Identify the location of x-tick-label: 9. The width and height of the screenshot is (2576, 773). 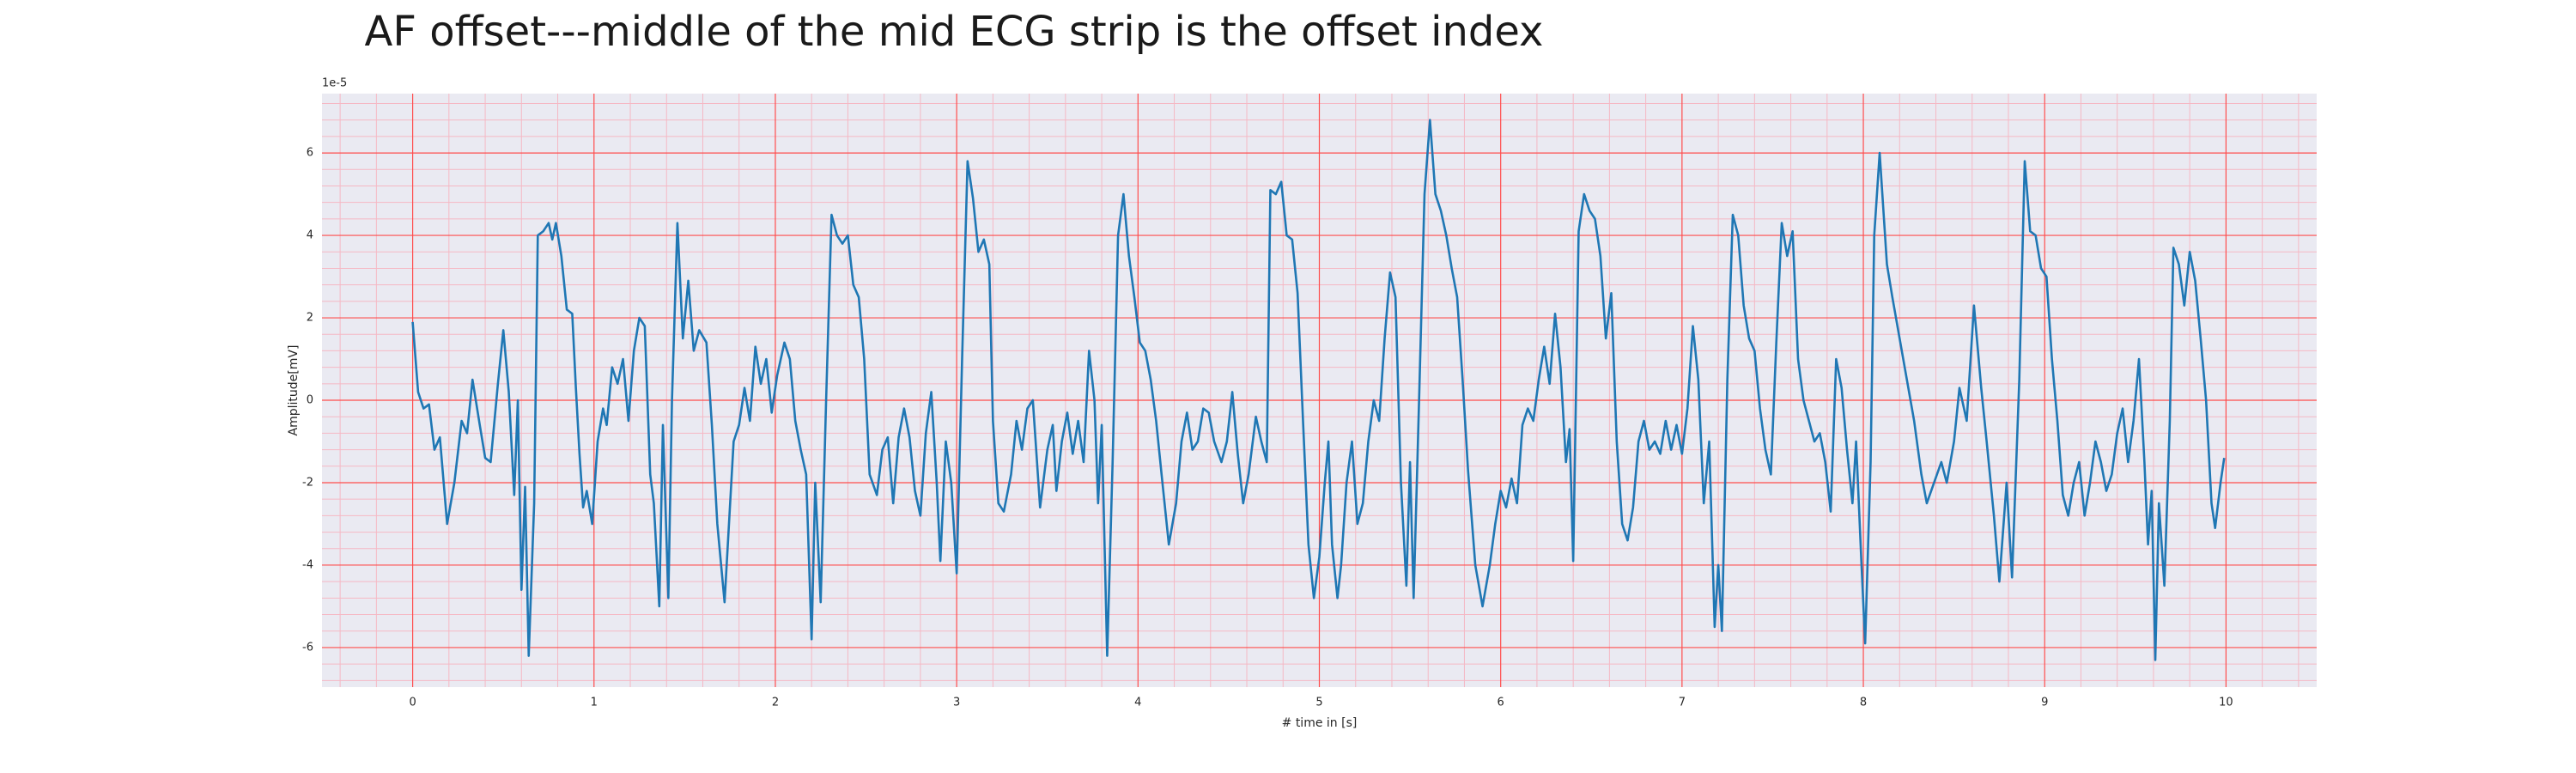
(2045, 703).